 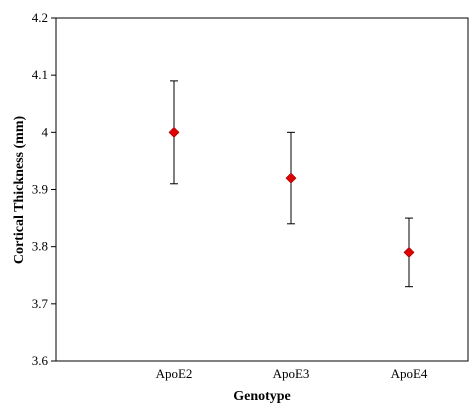 What do you see at coordinates (40, 360) in the screenshot?
I see `y-tick-label: 3.6` at bounding box center [40, 360].